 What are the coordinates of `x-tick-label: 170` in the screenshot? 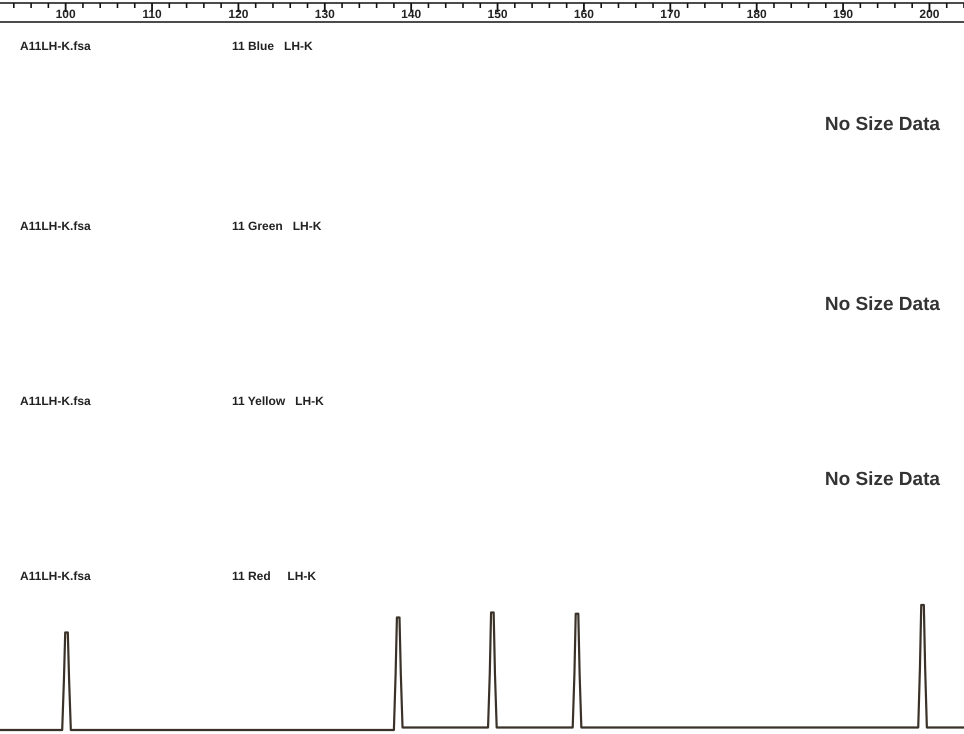 It's located at (670, 14).